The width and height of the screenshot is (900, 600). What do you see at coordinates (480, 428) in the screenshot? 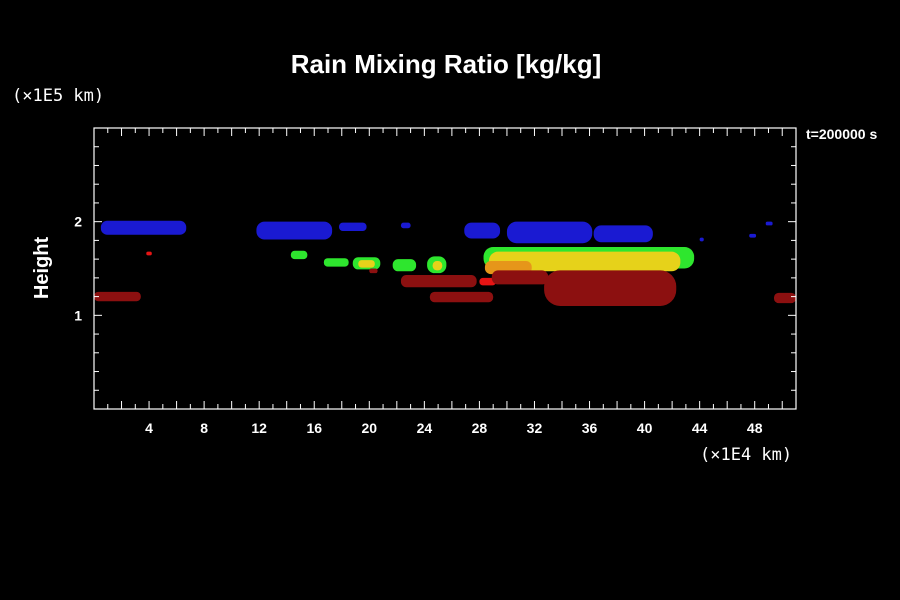
I see `x-tick-label: 28` at bounding box center [480, 428].